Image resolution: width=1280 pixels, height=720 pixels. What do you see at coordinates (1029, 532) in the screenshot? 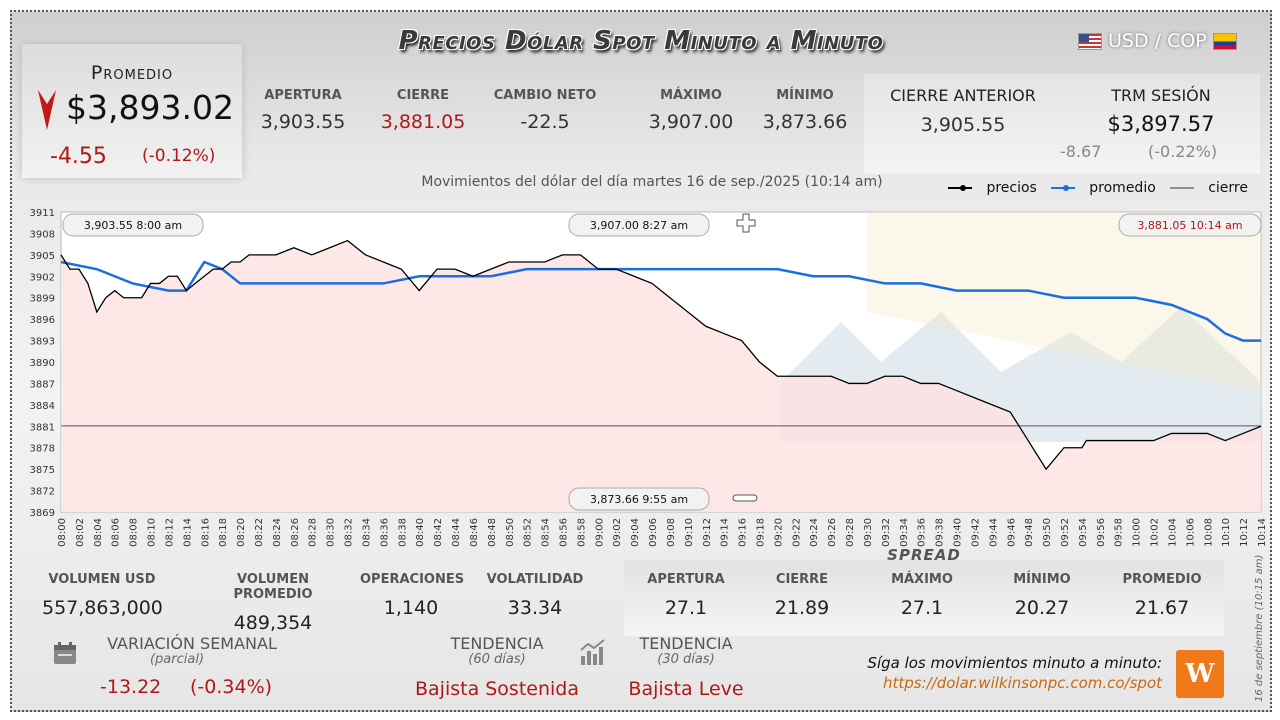
I see `x-tick-label: 09:48` at bounding box center [1029, 532].